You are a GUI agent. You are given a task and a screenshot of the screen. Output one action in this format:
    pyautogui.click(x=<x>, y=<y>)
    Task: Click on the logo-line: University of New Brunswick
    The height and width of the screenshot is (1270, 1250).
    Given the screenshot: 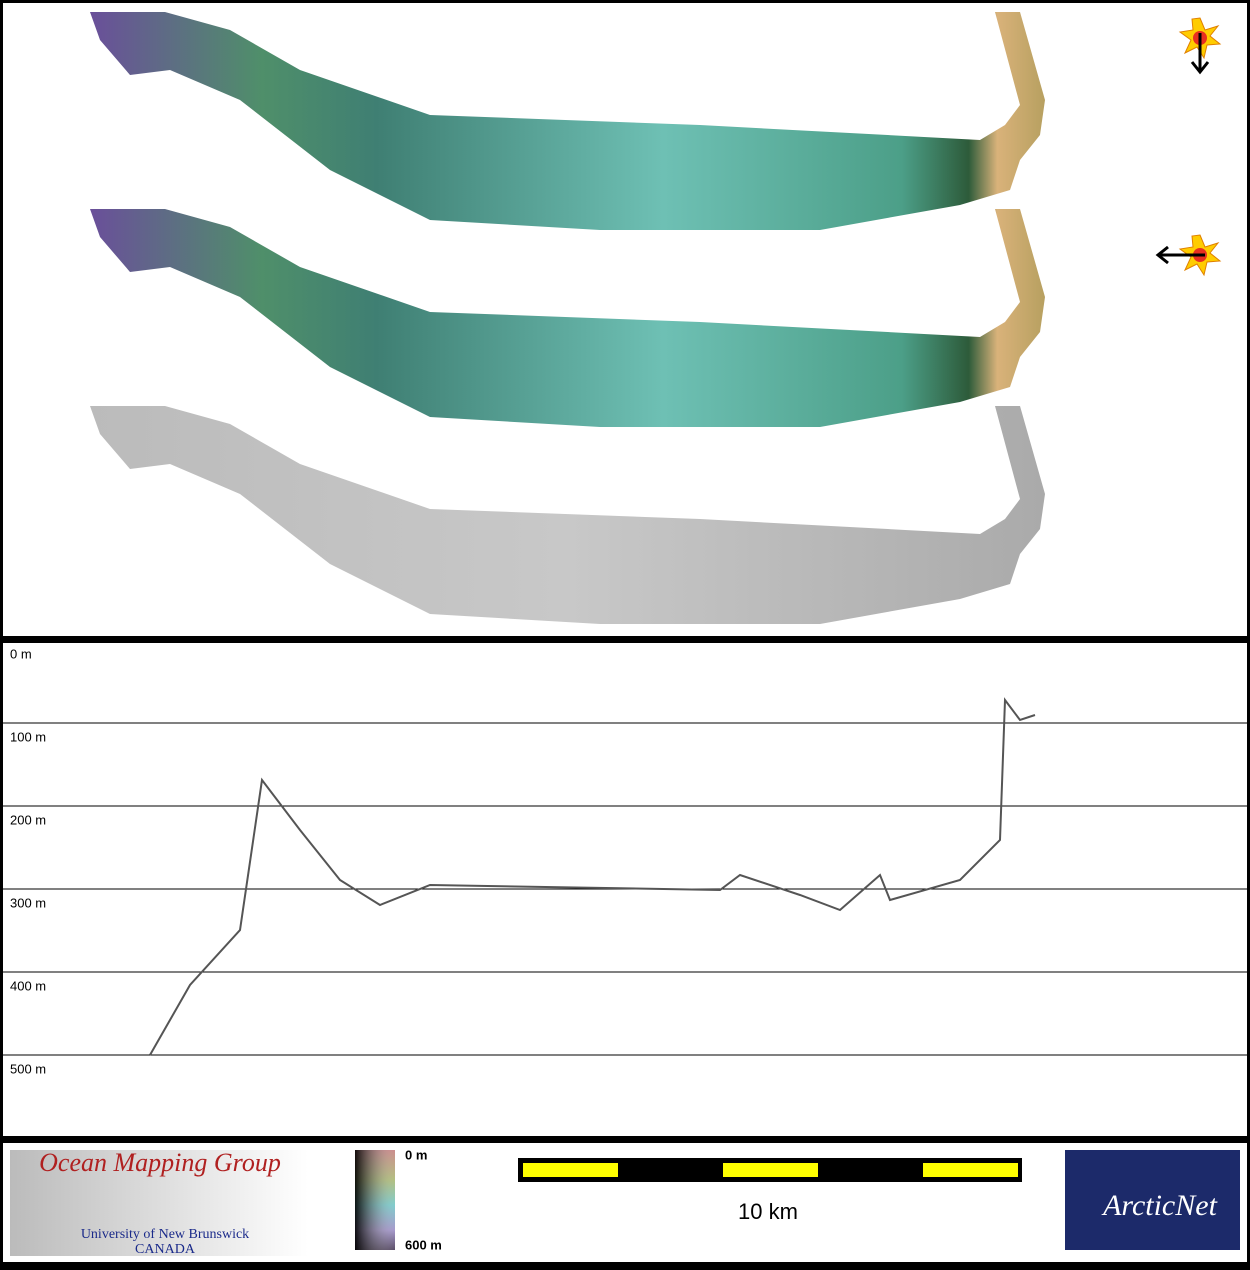 What is the action you would take?
    pyautogui.click(x=165, y=1234)
    